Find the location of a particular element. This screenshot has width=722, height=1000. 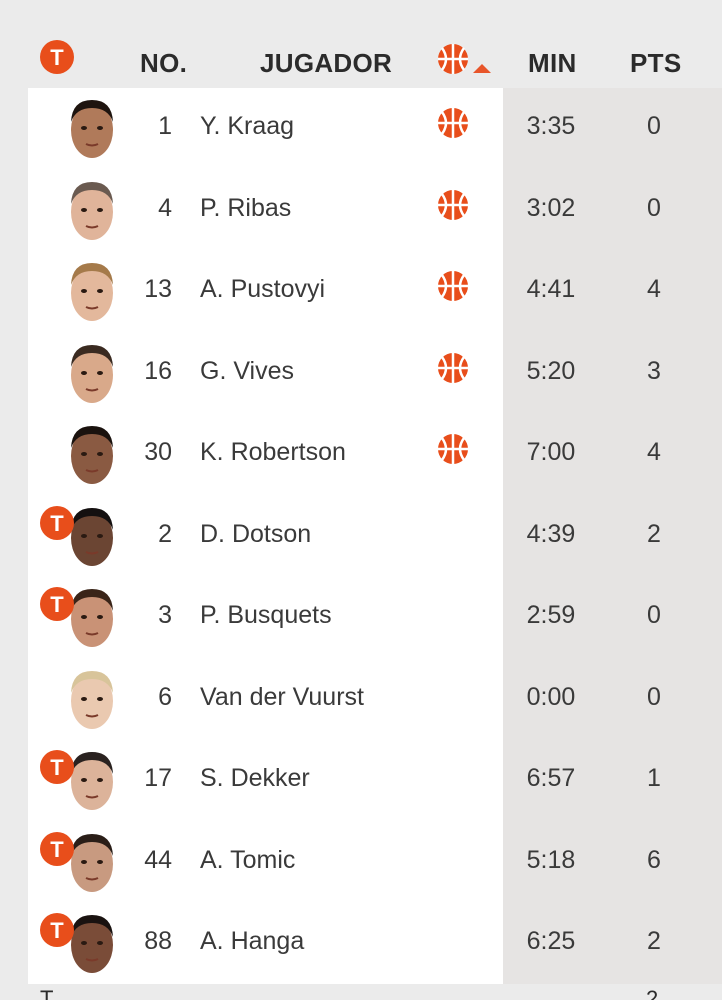

player-number: 6 is located at coordinates (165, 696).